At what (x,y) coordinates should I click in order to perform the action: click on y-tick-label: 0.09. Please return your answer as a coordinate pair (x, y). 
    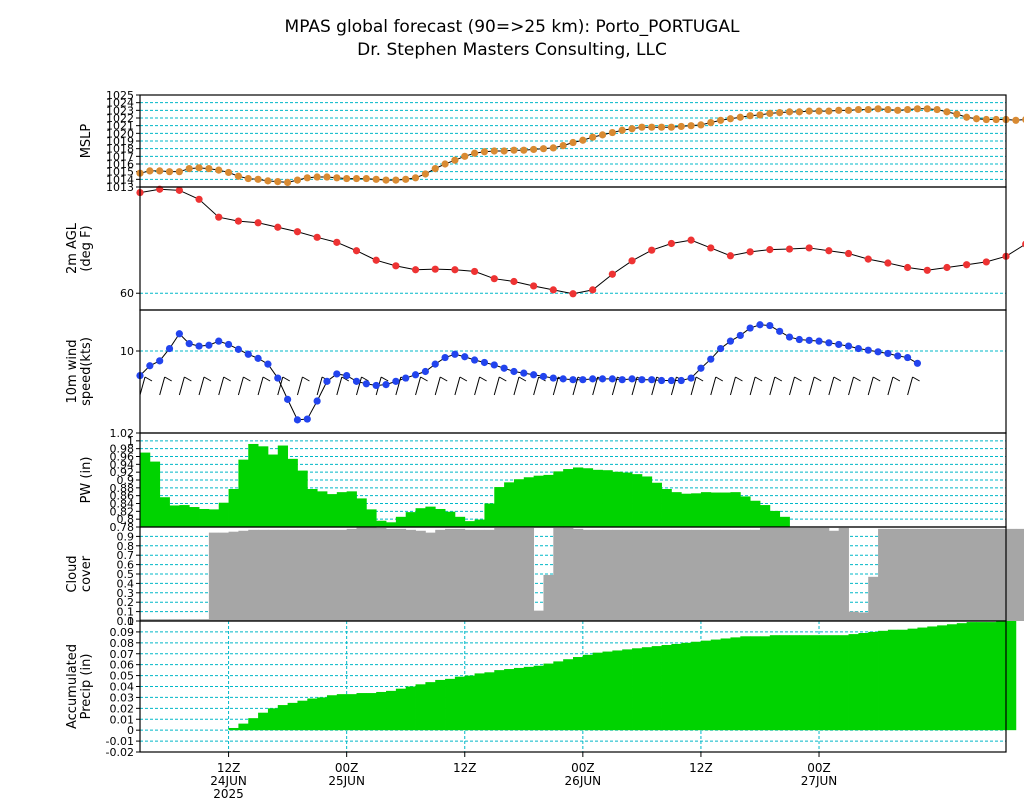
    Looking at the image, I should click on (122, 632).